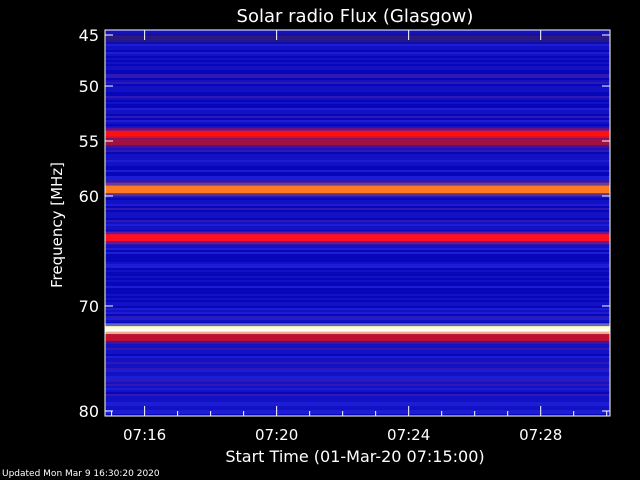 Image resolution: width=640 pixels, height=480 pixels. I want to click on chart-title: Solar radio Flux (Glasgow), so click(355, 16).